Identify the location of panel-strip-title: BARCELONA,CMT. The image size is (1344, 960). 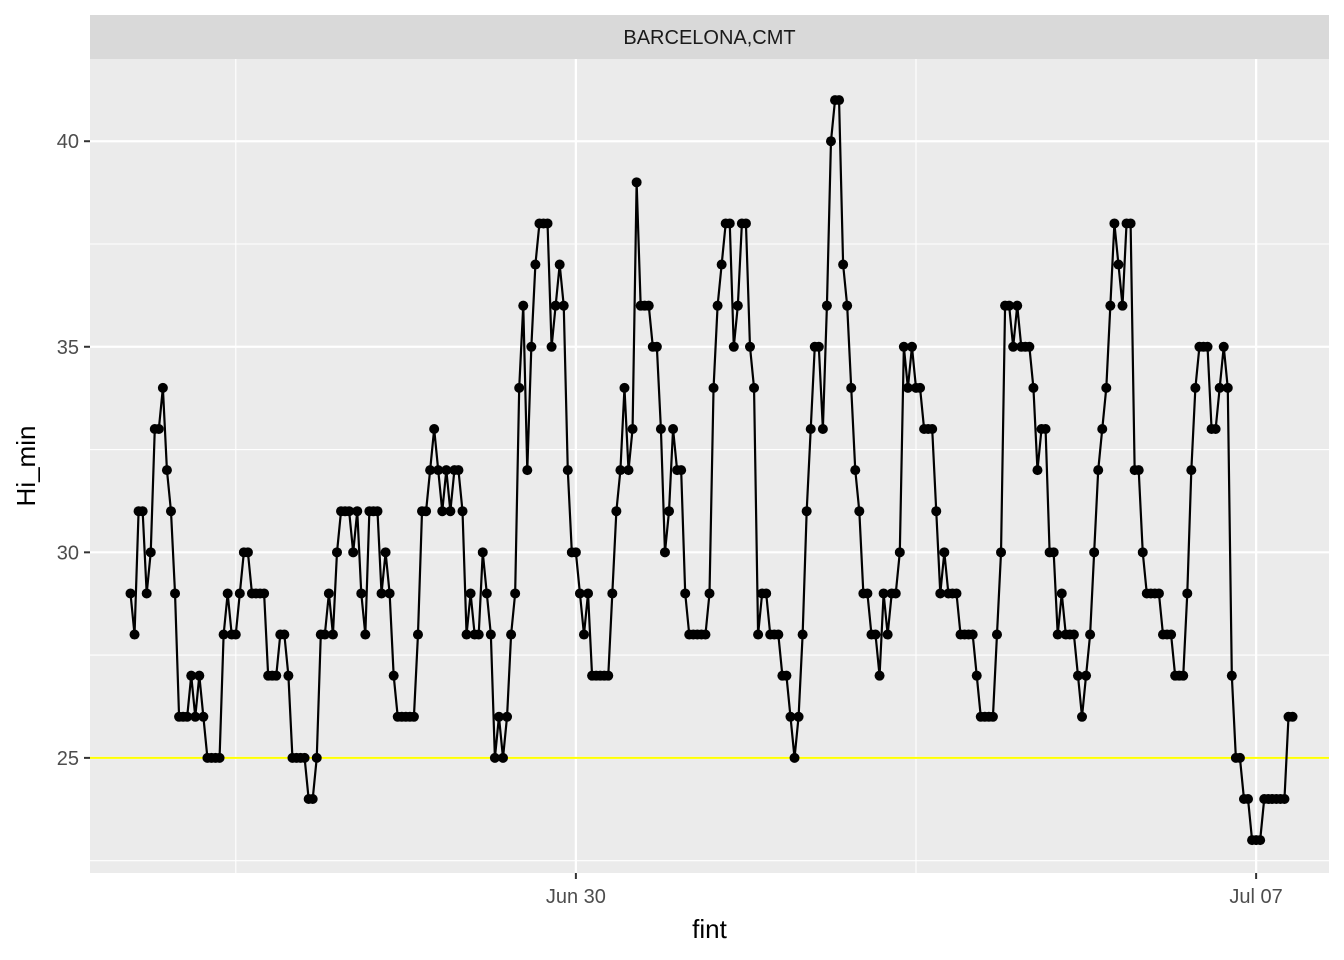
(709, 38).